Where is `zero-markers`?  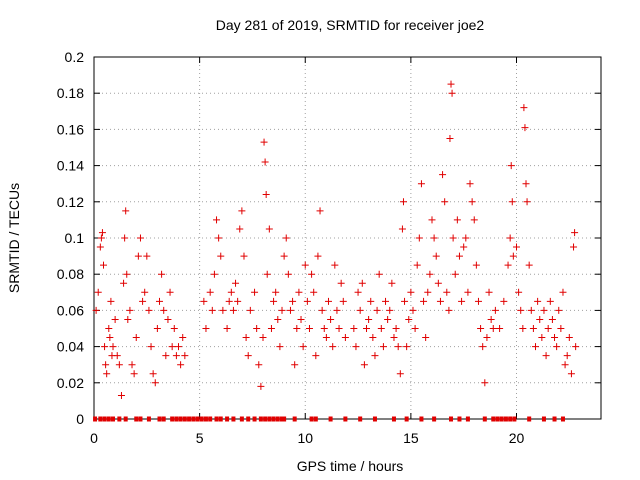 zero-markers is located at coordinates (329, 419).